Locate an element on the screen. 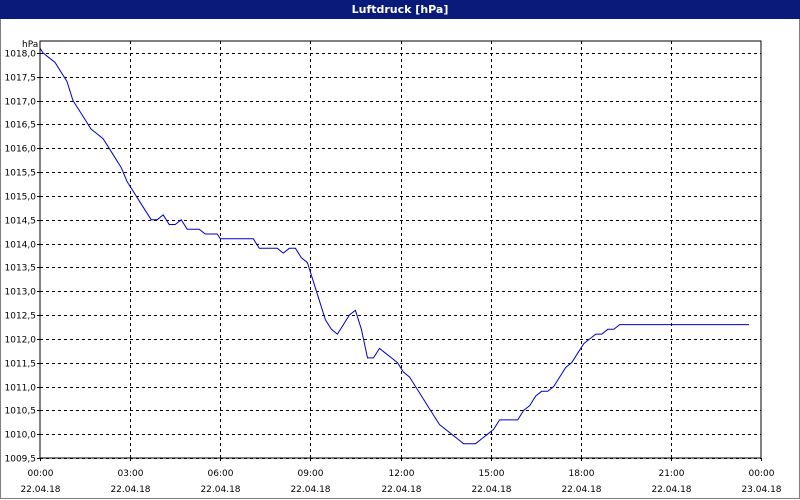 Image resolution: width=800 pixels, height=500 pixels. y-axis-label: hPa is located at coordinates (30, 45).